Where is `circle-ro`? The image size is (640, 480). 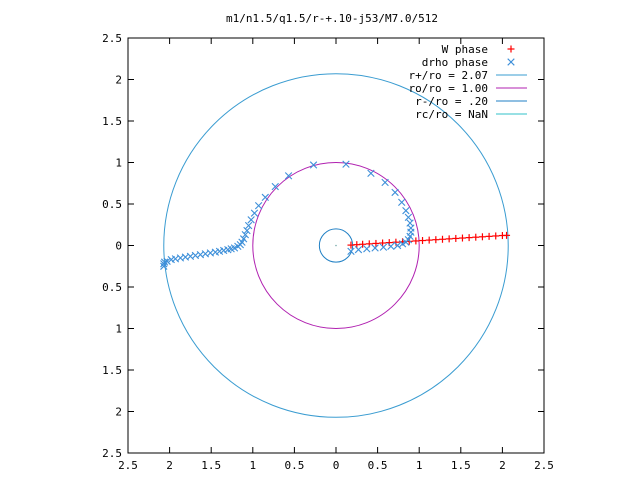
circle-ro is located at coordinates (336, 245).